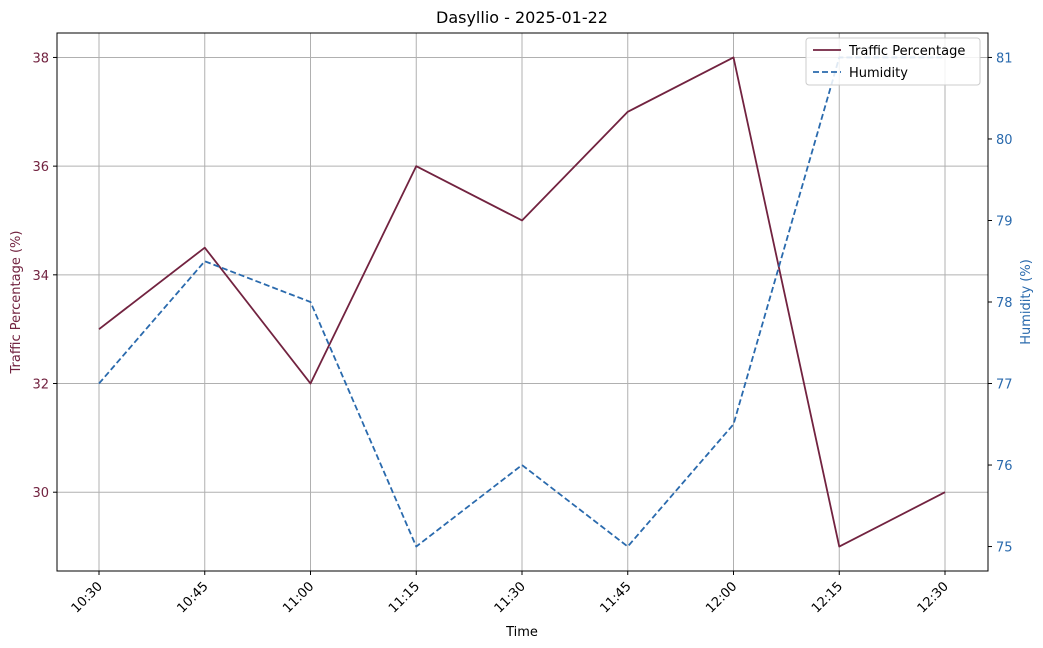  I want to click on y-right-tick-label: 81, so click(1004, 58).